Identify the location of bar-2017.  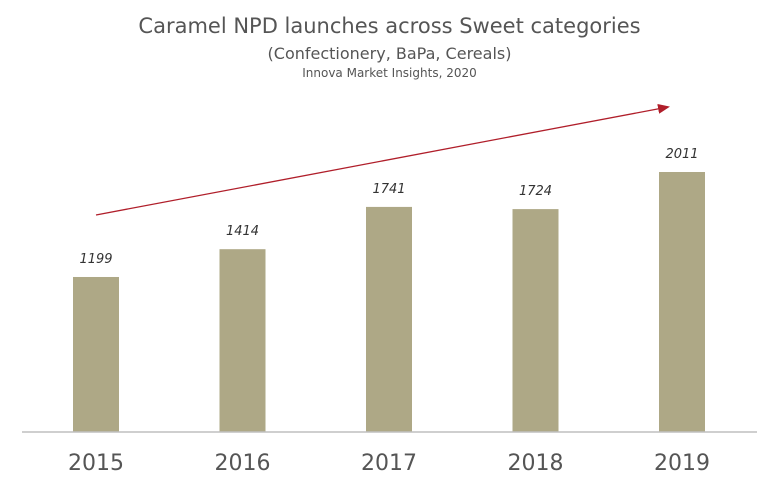
(389, 319).